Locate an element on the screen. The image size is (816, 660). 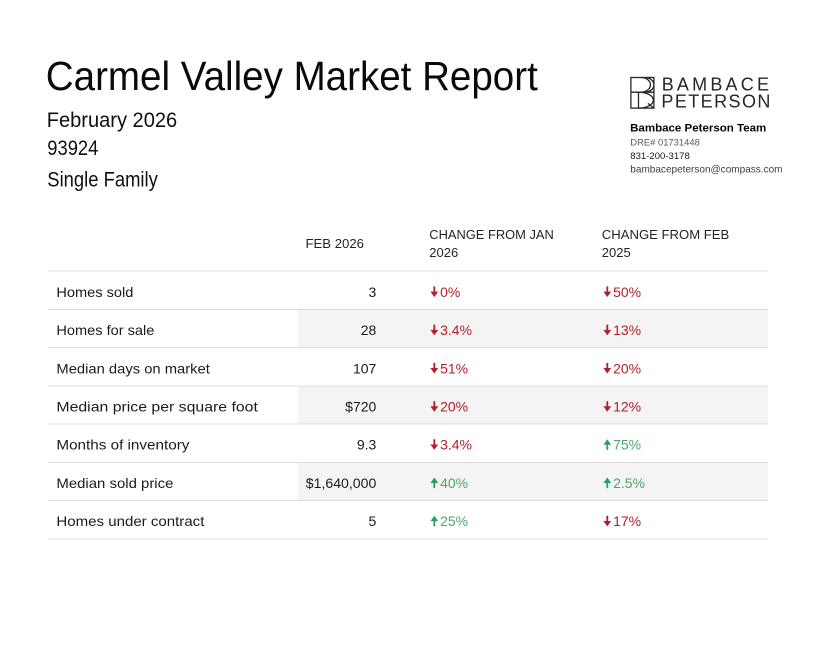
svg-text: Single Family is located at coordinates (102, 179).